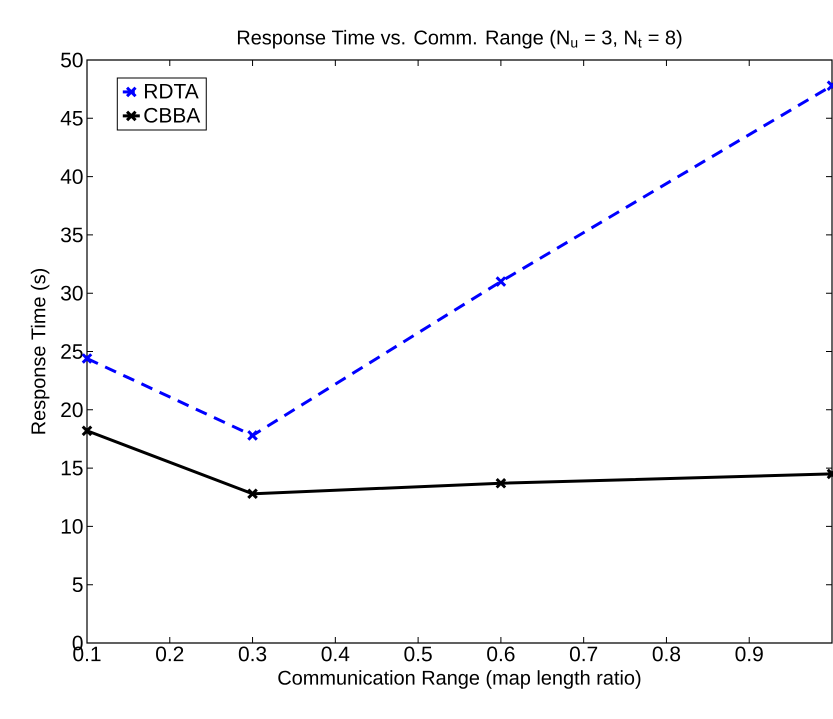  What do you see at coordinates (666, 654) in the screenshot?
I see `x-tick-label: 0.8` at bounding box center [666, 654].